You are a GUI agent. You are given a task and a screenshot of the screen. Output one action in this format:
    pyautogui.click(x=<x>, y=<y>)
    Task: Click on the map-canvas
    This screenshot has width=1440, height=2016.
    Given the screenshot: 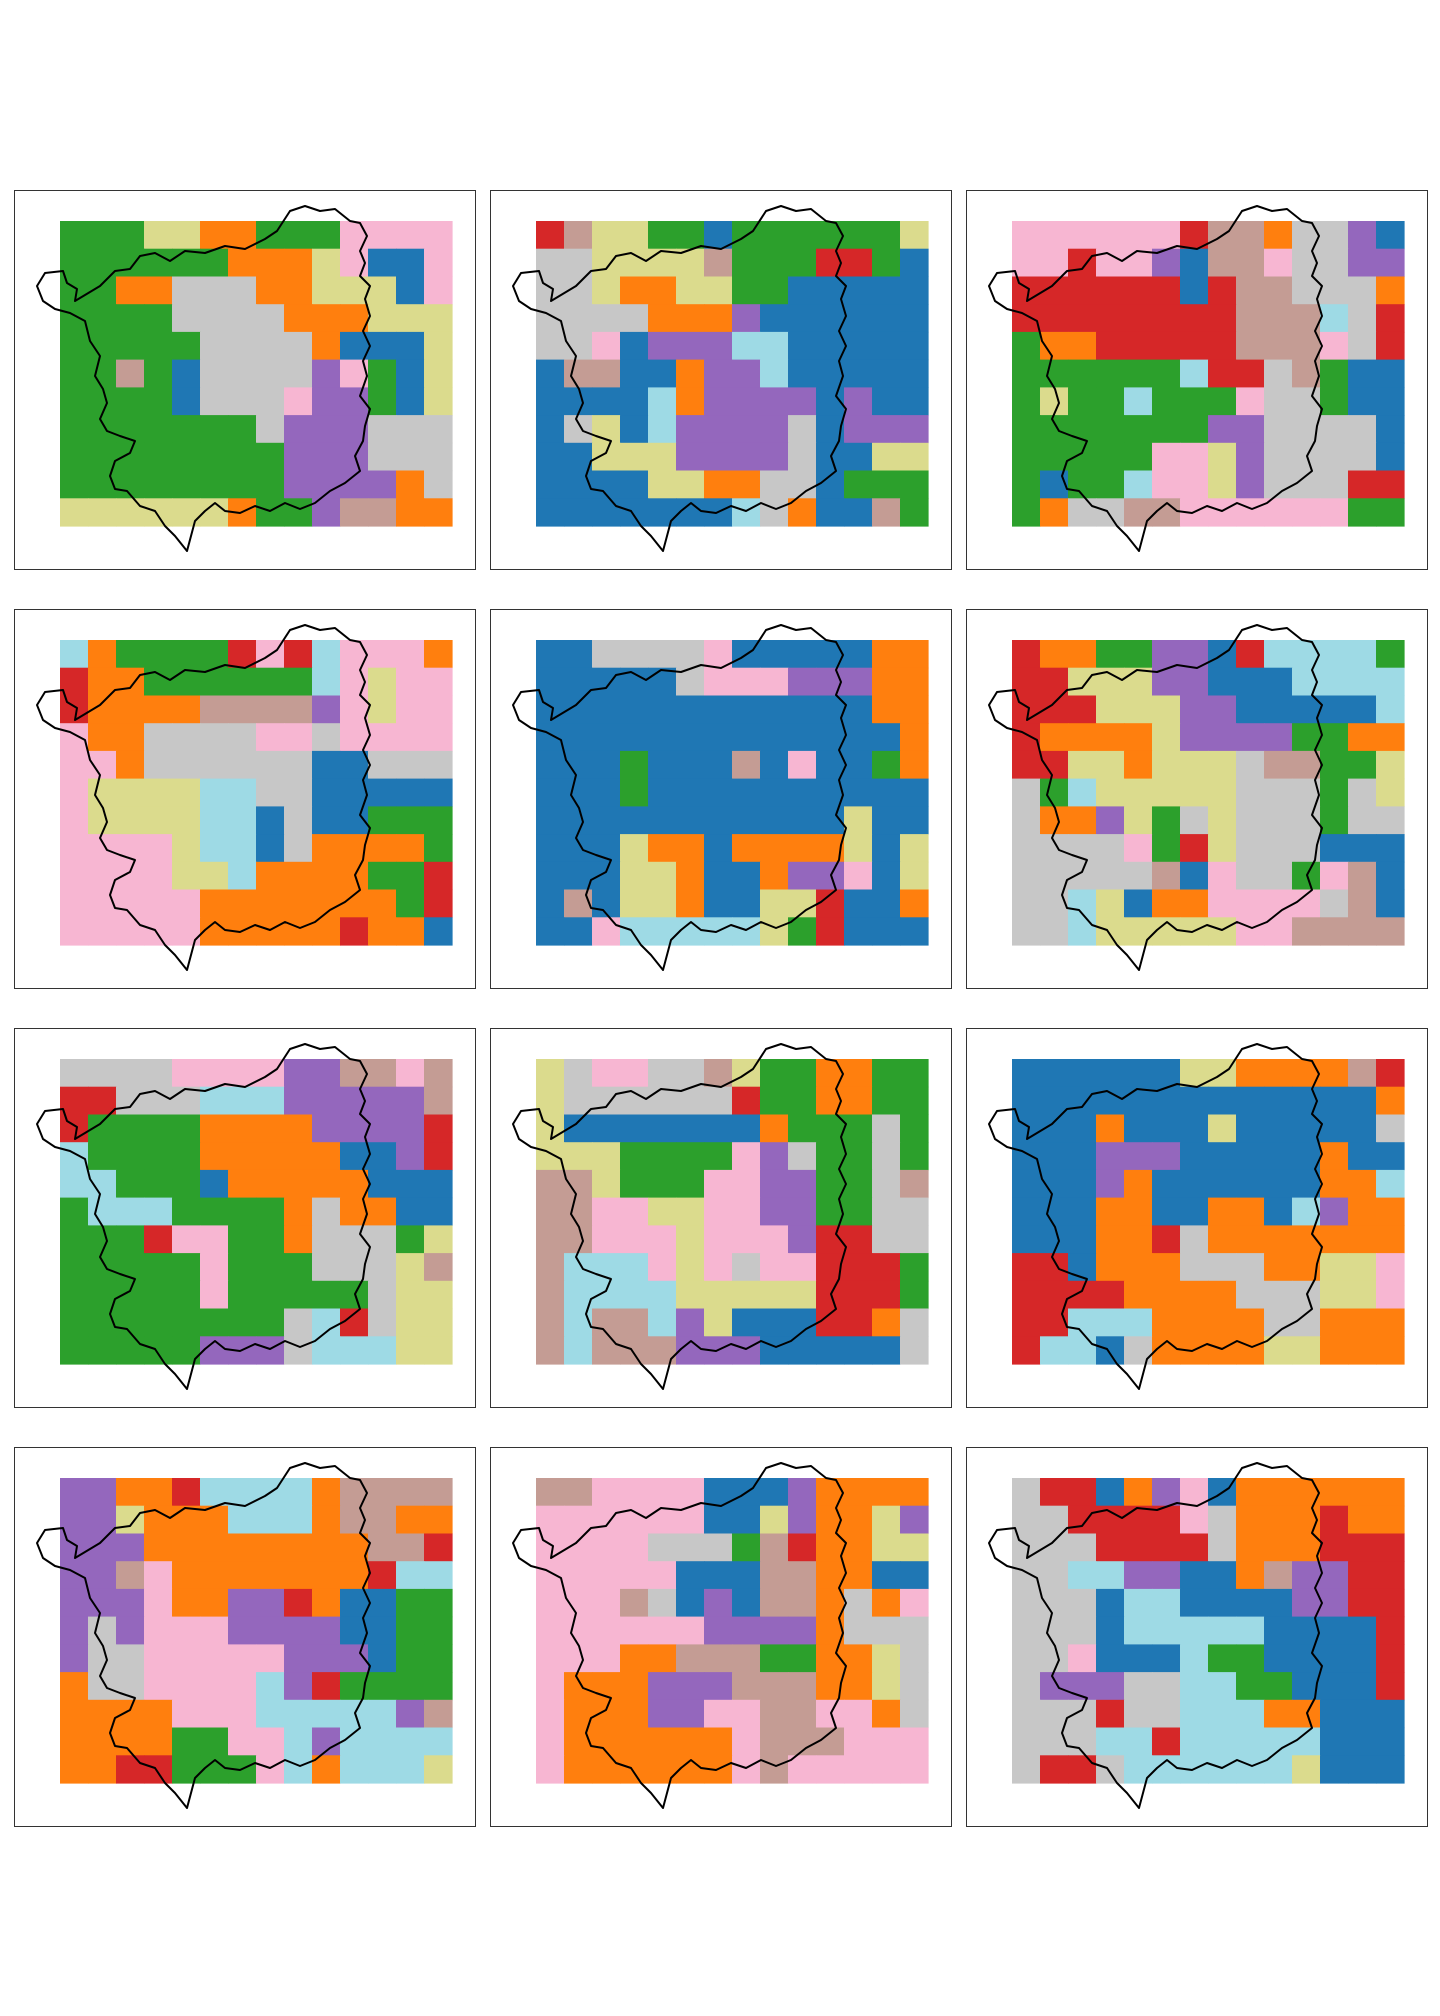 What is the action you would take?
    pyautogui.click(x=244, y=1216)
    